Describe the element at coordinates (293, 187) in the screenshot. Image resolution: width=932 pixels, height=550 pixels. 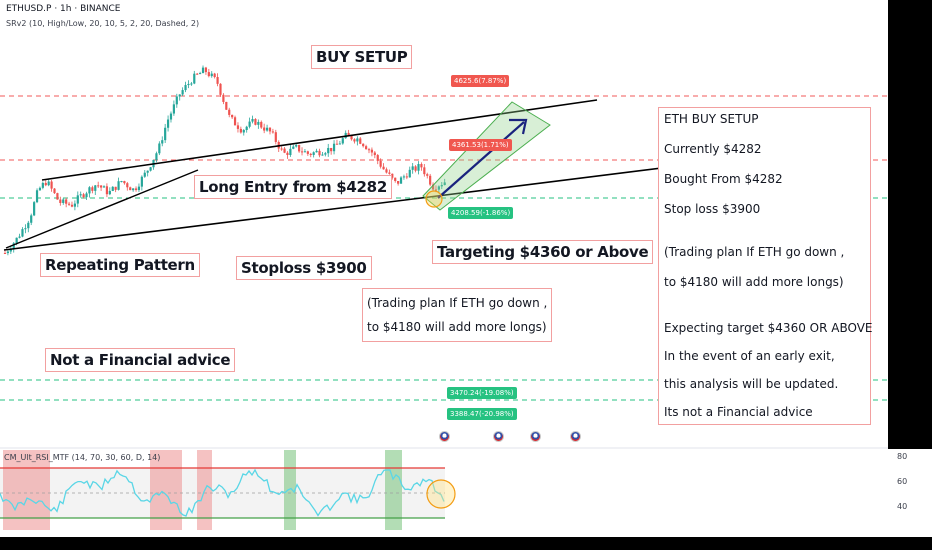
I see `long-entry-label: Long Entry from $4282` at that location.